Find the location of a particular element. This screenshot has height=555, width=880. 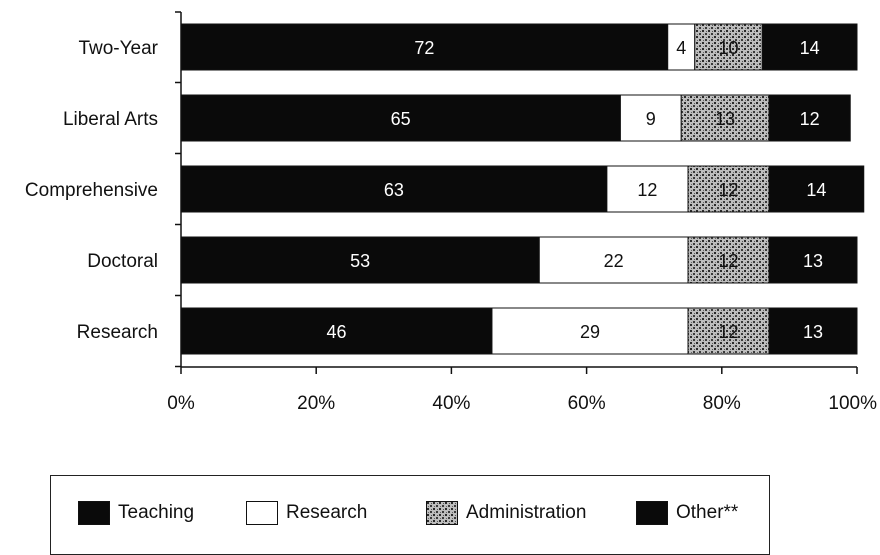

category-label-research: Research is located at coordinates (117, 332).